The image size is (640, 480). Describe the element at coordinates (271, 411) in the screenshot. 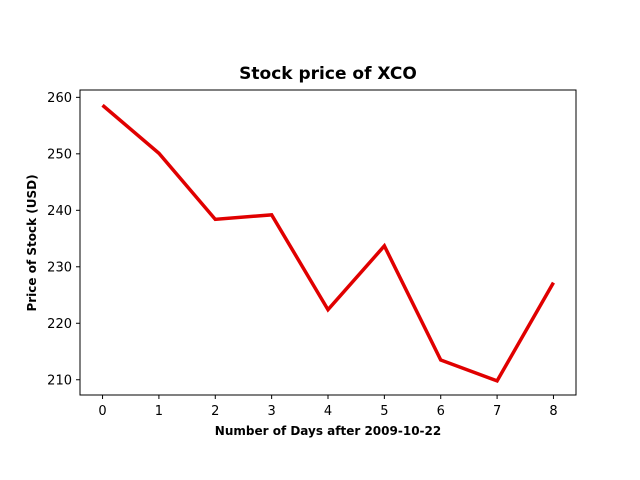

I see `x-tick-label: 3` at that location.